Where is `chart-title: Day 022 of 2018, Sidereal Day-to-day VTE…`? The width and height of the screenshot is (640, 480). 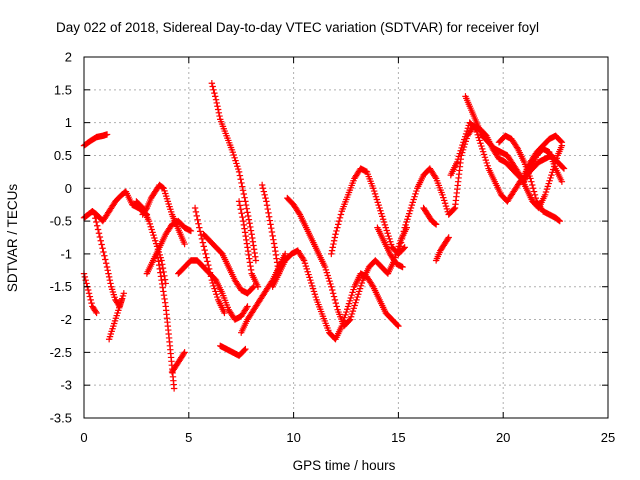 chart-title: Day 022 of 2018, Sidereal Day-to-day VTE… is located at coordinates (297, 27).